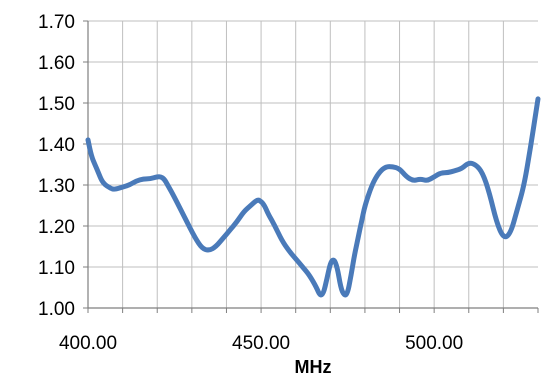 The width and height of the screenshot is (542, 378). Describe the element at coordinates (56, 145) in the screenshot. I see `y-tick-label: 1.40` at that location.